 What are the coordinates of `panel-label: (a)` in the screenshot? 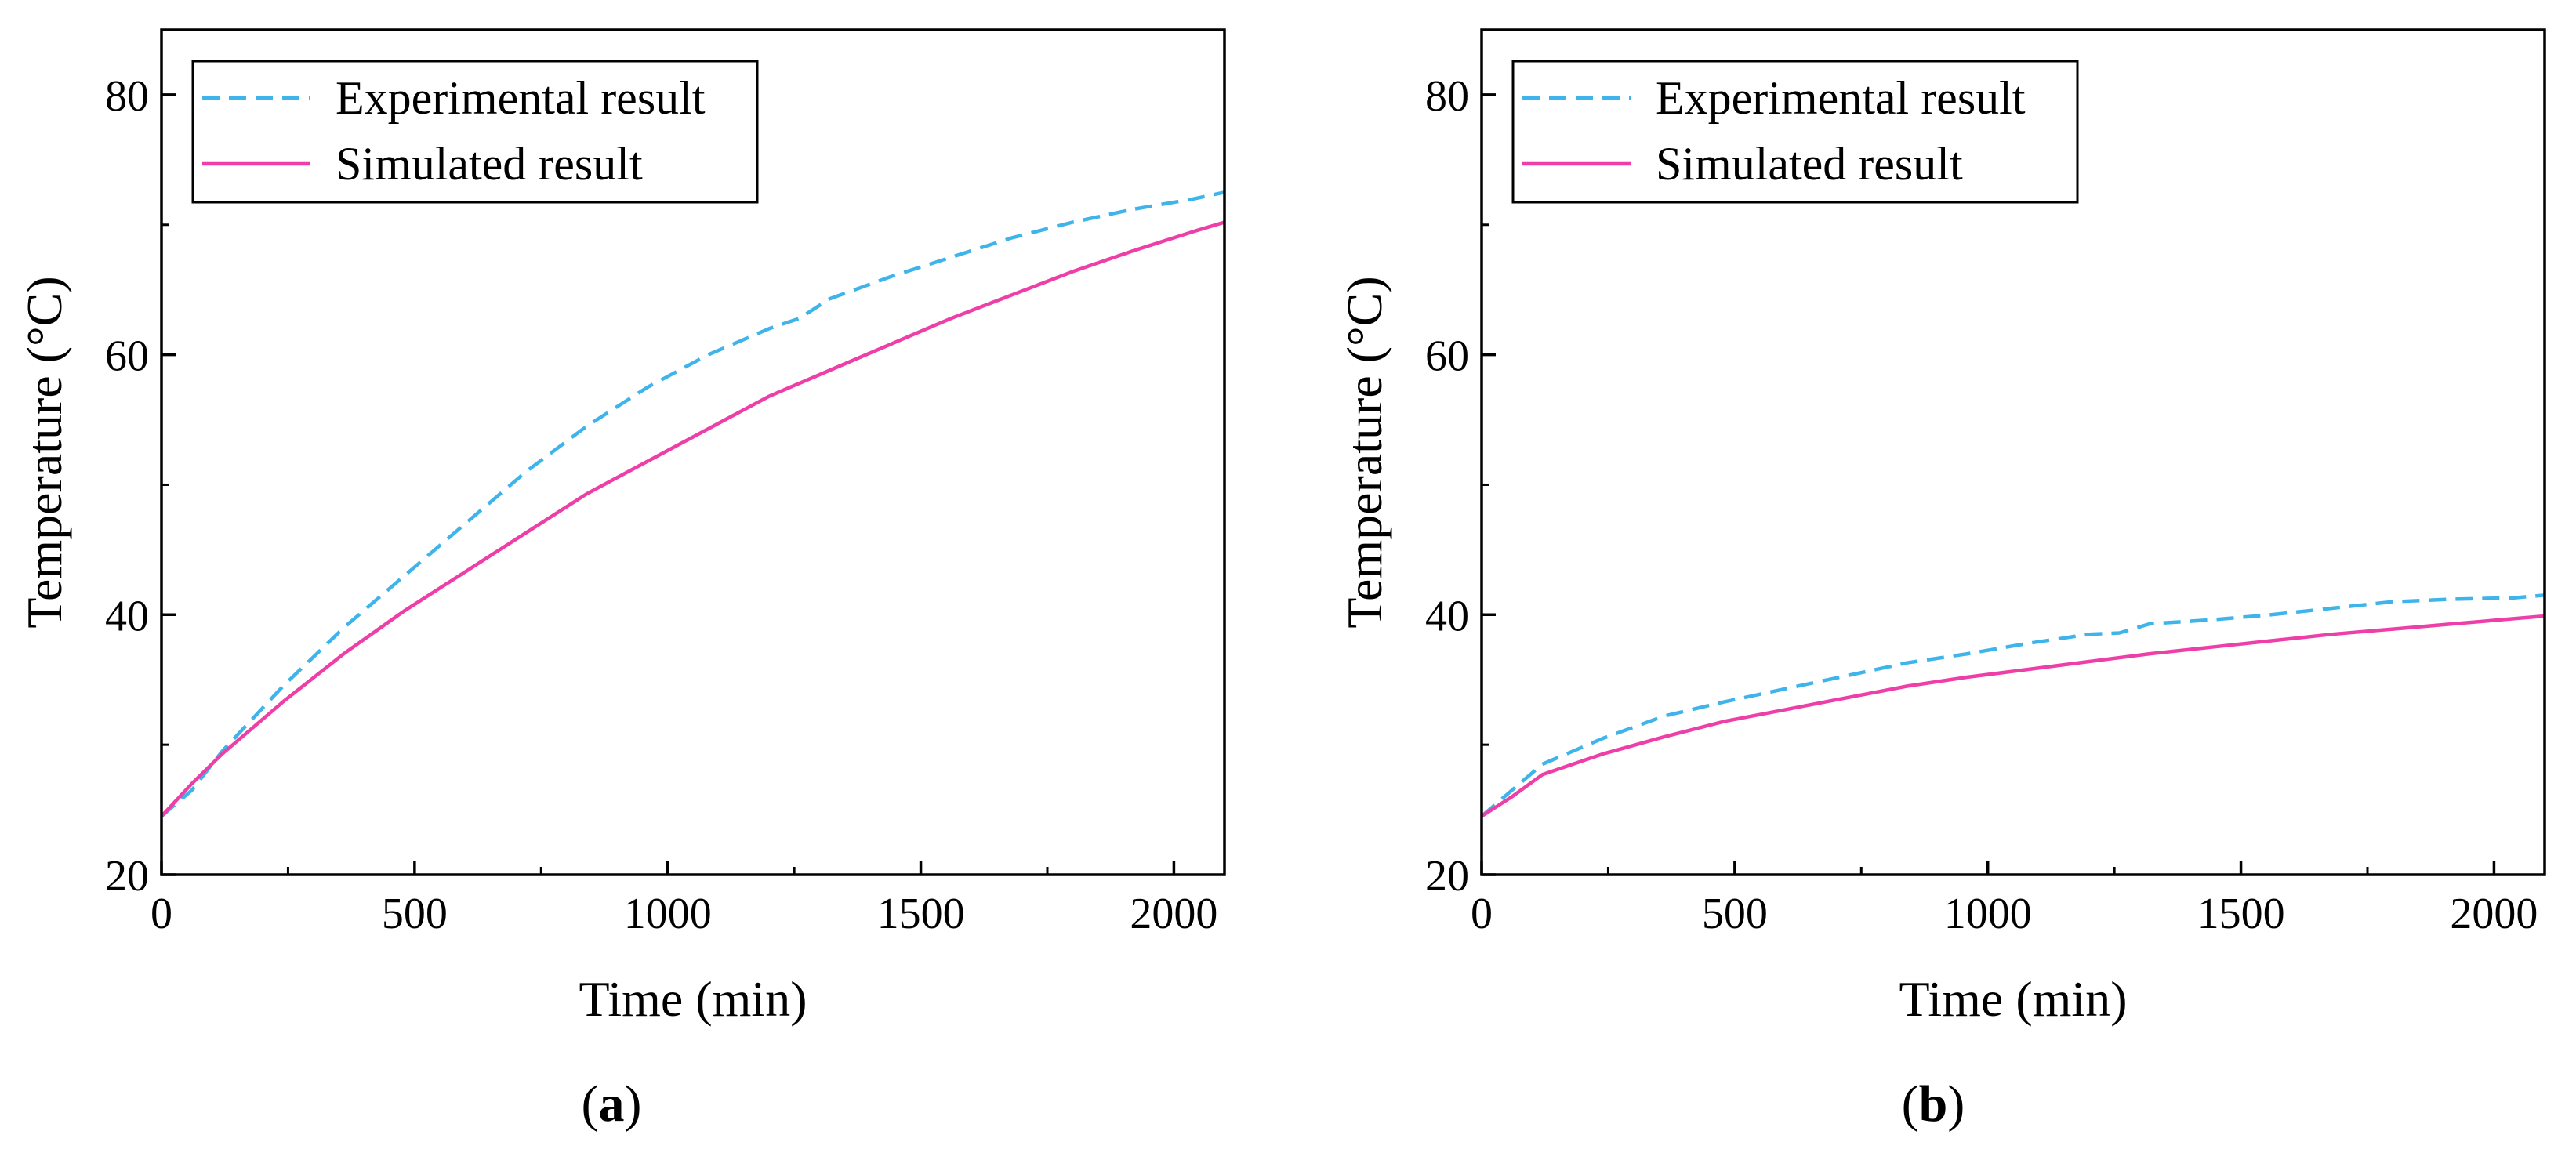 It's located at (612, 1104).